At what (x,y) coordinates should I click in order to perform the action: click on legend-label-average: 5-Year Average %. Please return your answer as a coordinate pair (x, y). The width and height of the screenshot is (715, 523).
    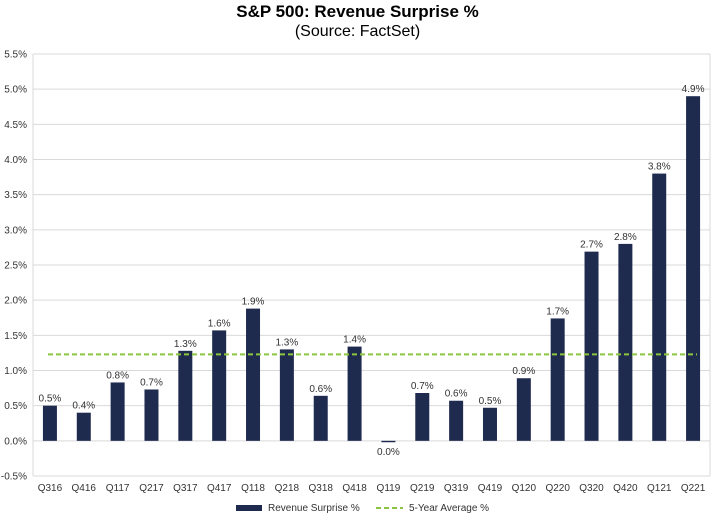
    Looking at the image, I should click on (449, 508).